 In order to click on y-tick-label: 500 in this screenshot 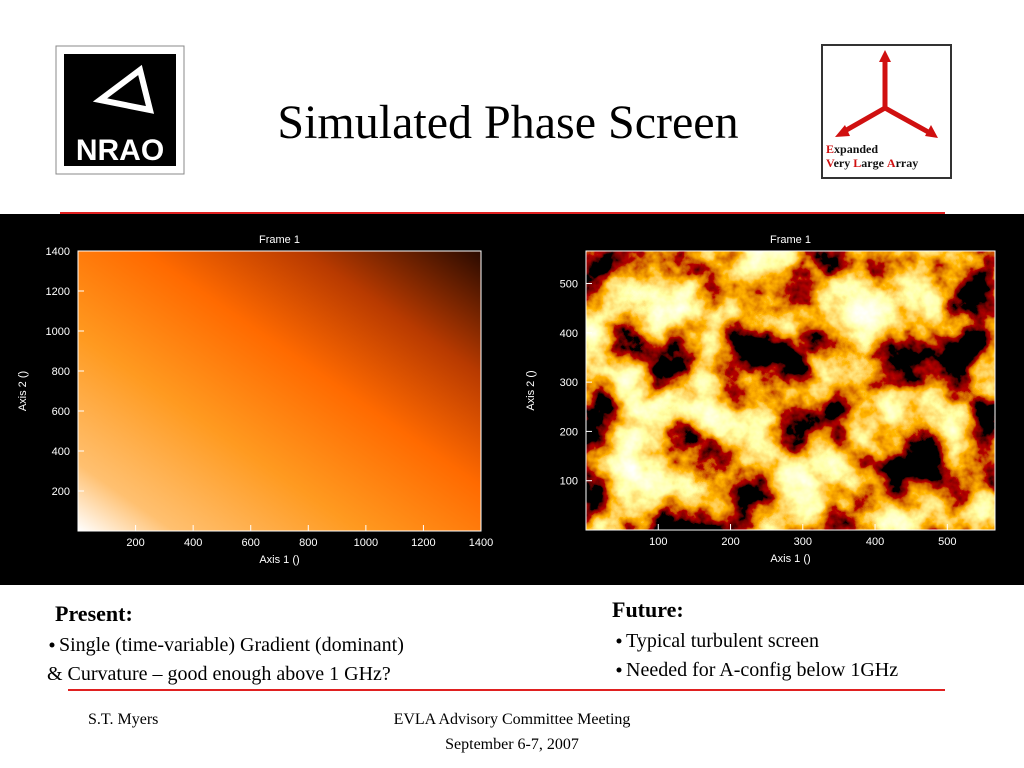, I will do `click(569, 285)`.